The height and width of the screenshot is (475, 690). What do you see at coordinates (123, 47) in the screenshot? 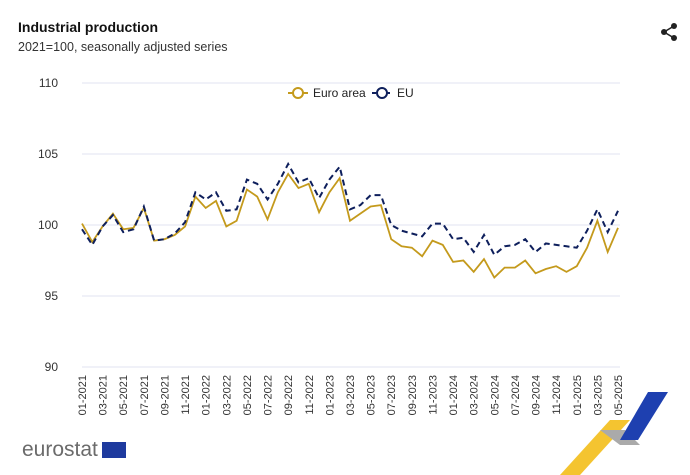
I see `chart-subtitle: 2021=100, seasonally adjusted series` at bounding box center [123, 47].